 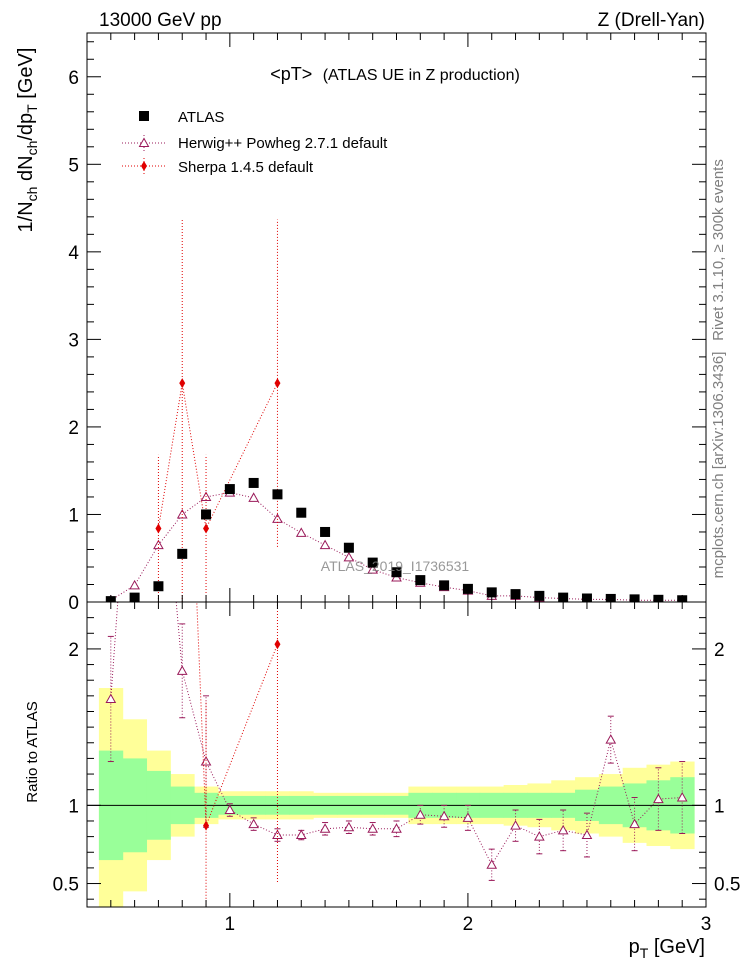 What do you see at coordinates (73, 806) in the screenshot?
I see `ratio-y-tick-label: 1` at bounding box center [73, 806].